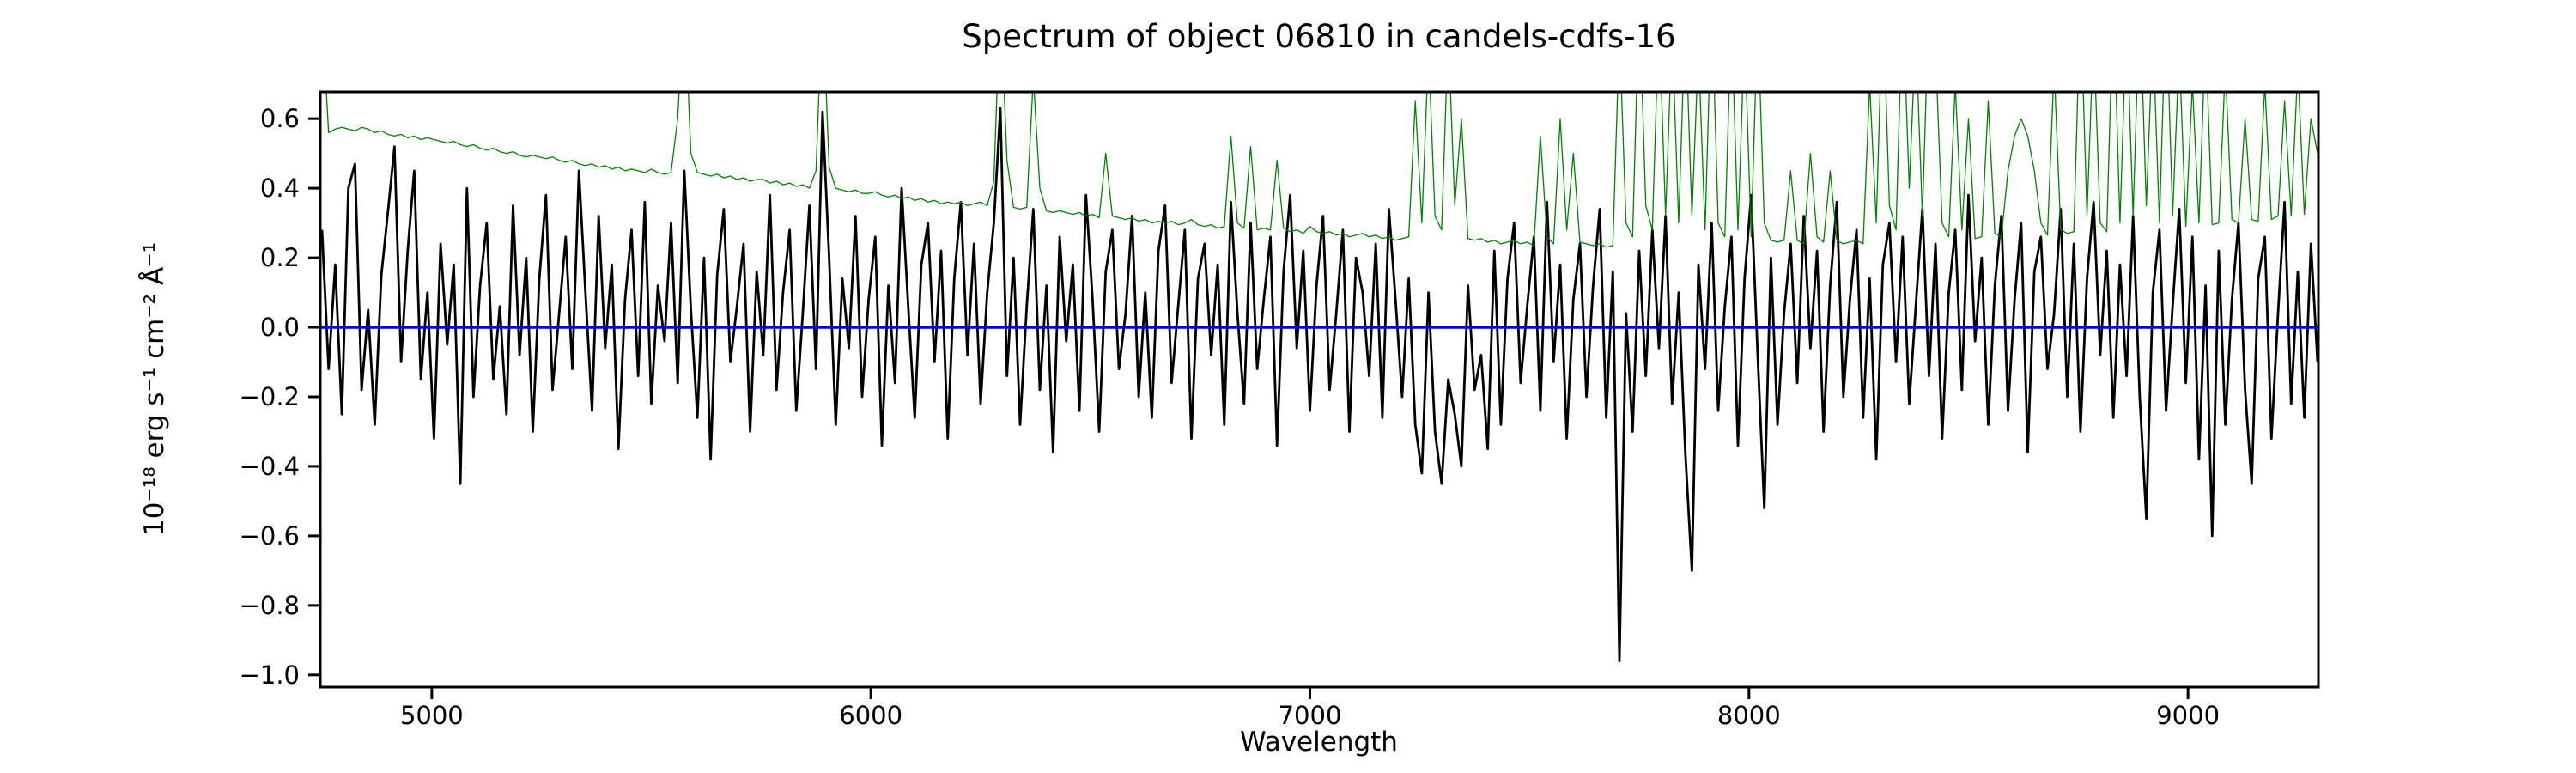 The image size is (2576, 773). What do you see at coordinates (2188, 715) in the screenshot?
I see `x-tick-label: 9000` at bounding box center [2188, 715].